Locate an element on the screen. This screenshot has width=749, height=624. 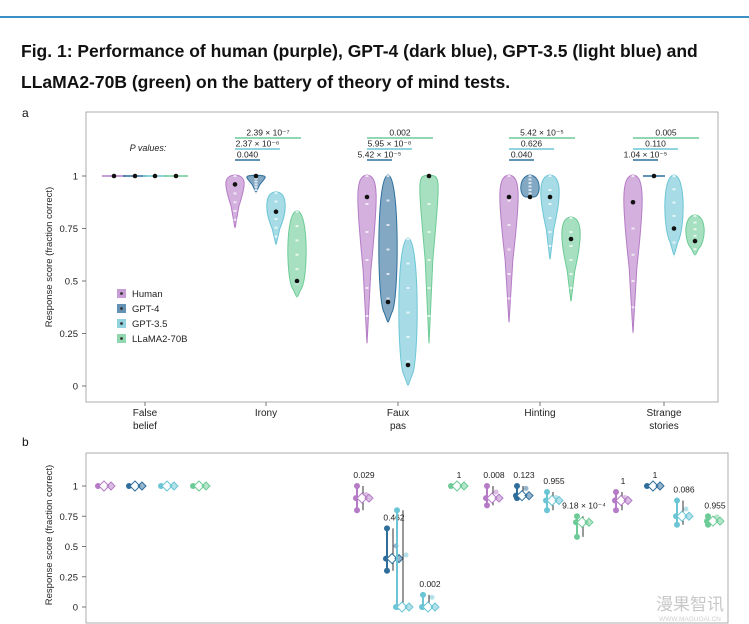
dot-group-16: 0.955 is located at coordinates (715, 514).